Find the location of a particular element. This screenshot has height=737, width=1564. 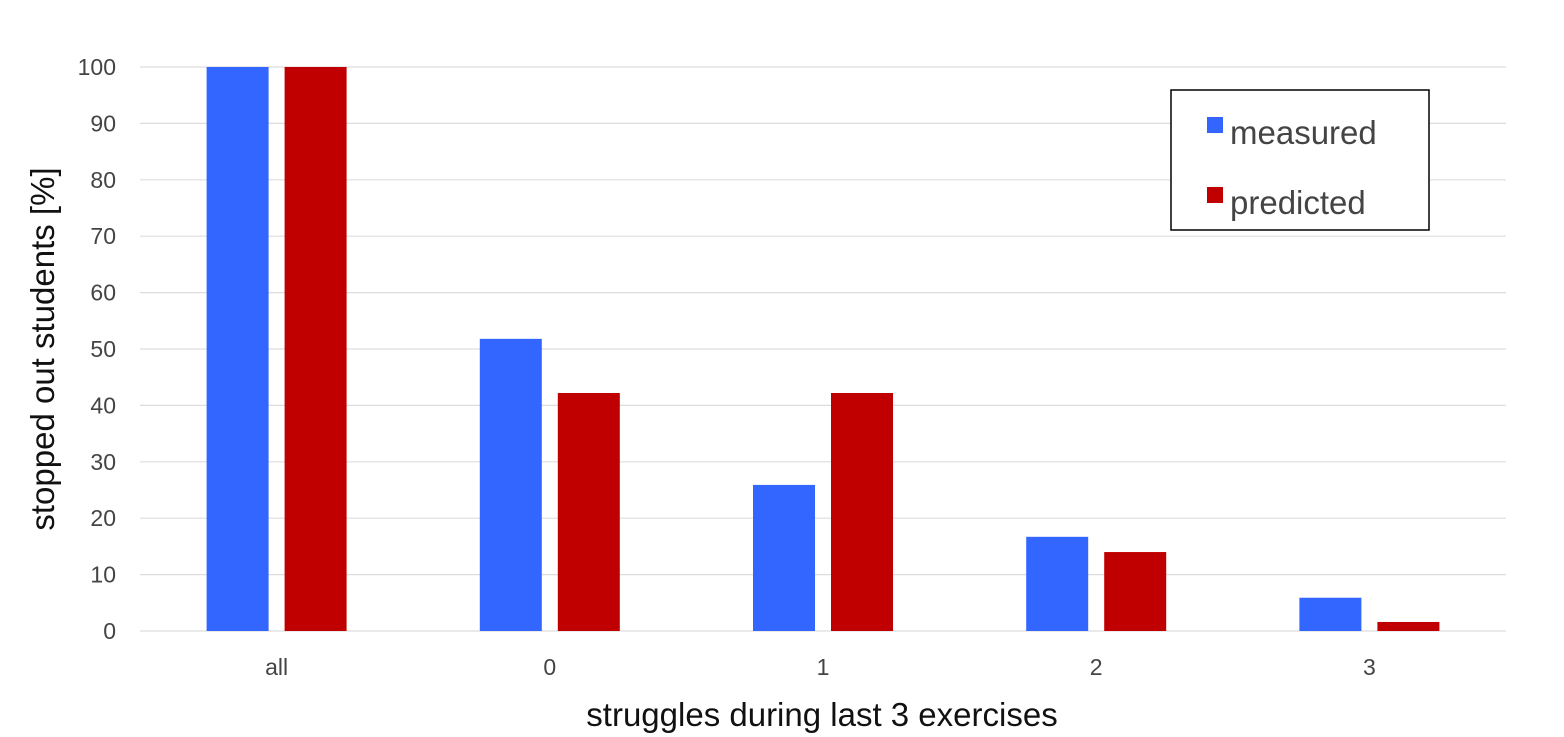

y-tick-label: 60 is located at coordinates (103, 293).